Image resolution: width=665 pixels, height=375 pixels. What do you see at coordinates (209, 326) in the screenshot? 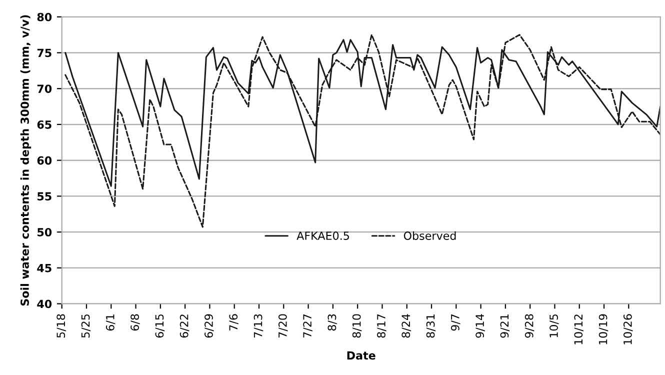
I see `x-tick-label: 6/29` at bounding box center [209, 326].